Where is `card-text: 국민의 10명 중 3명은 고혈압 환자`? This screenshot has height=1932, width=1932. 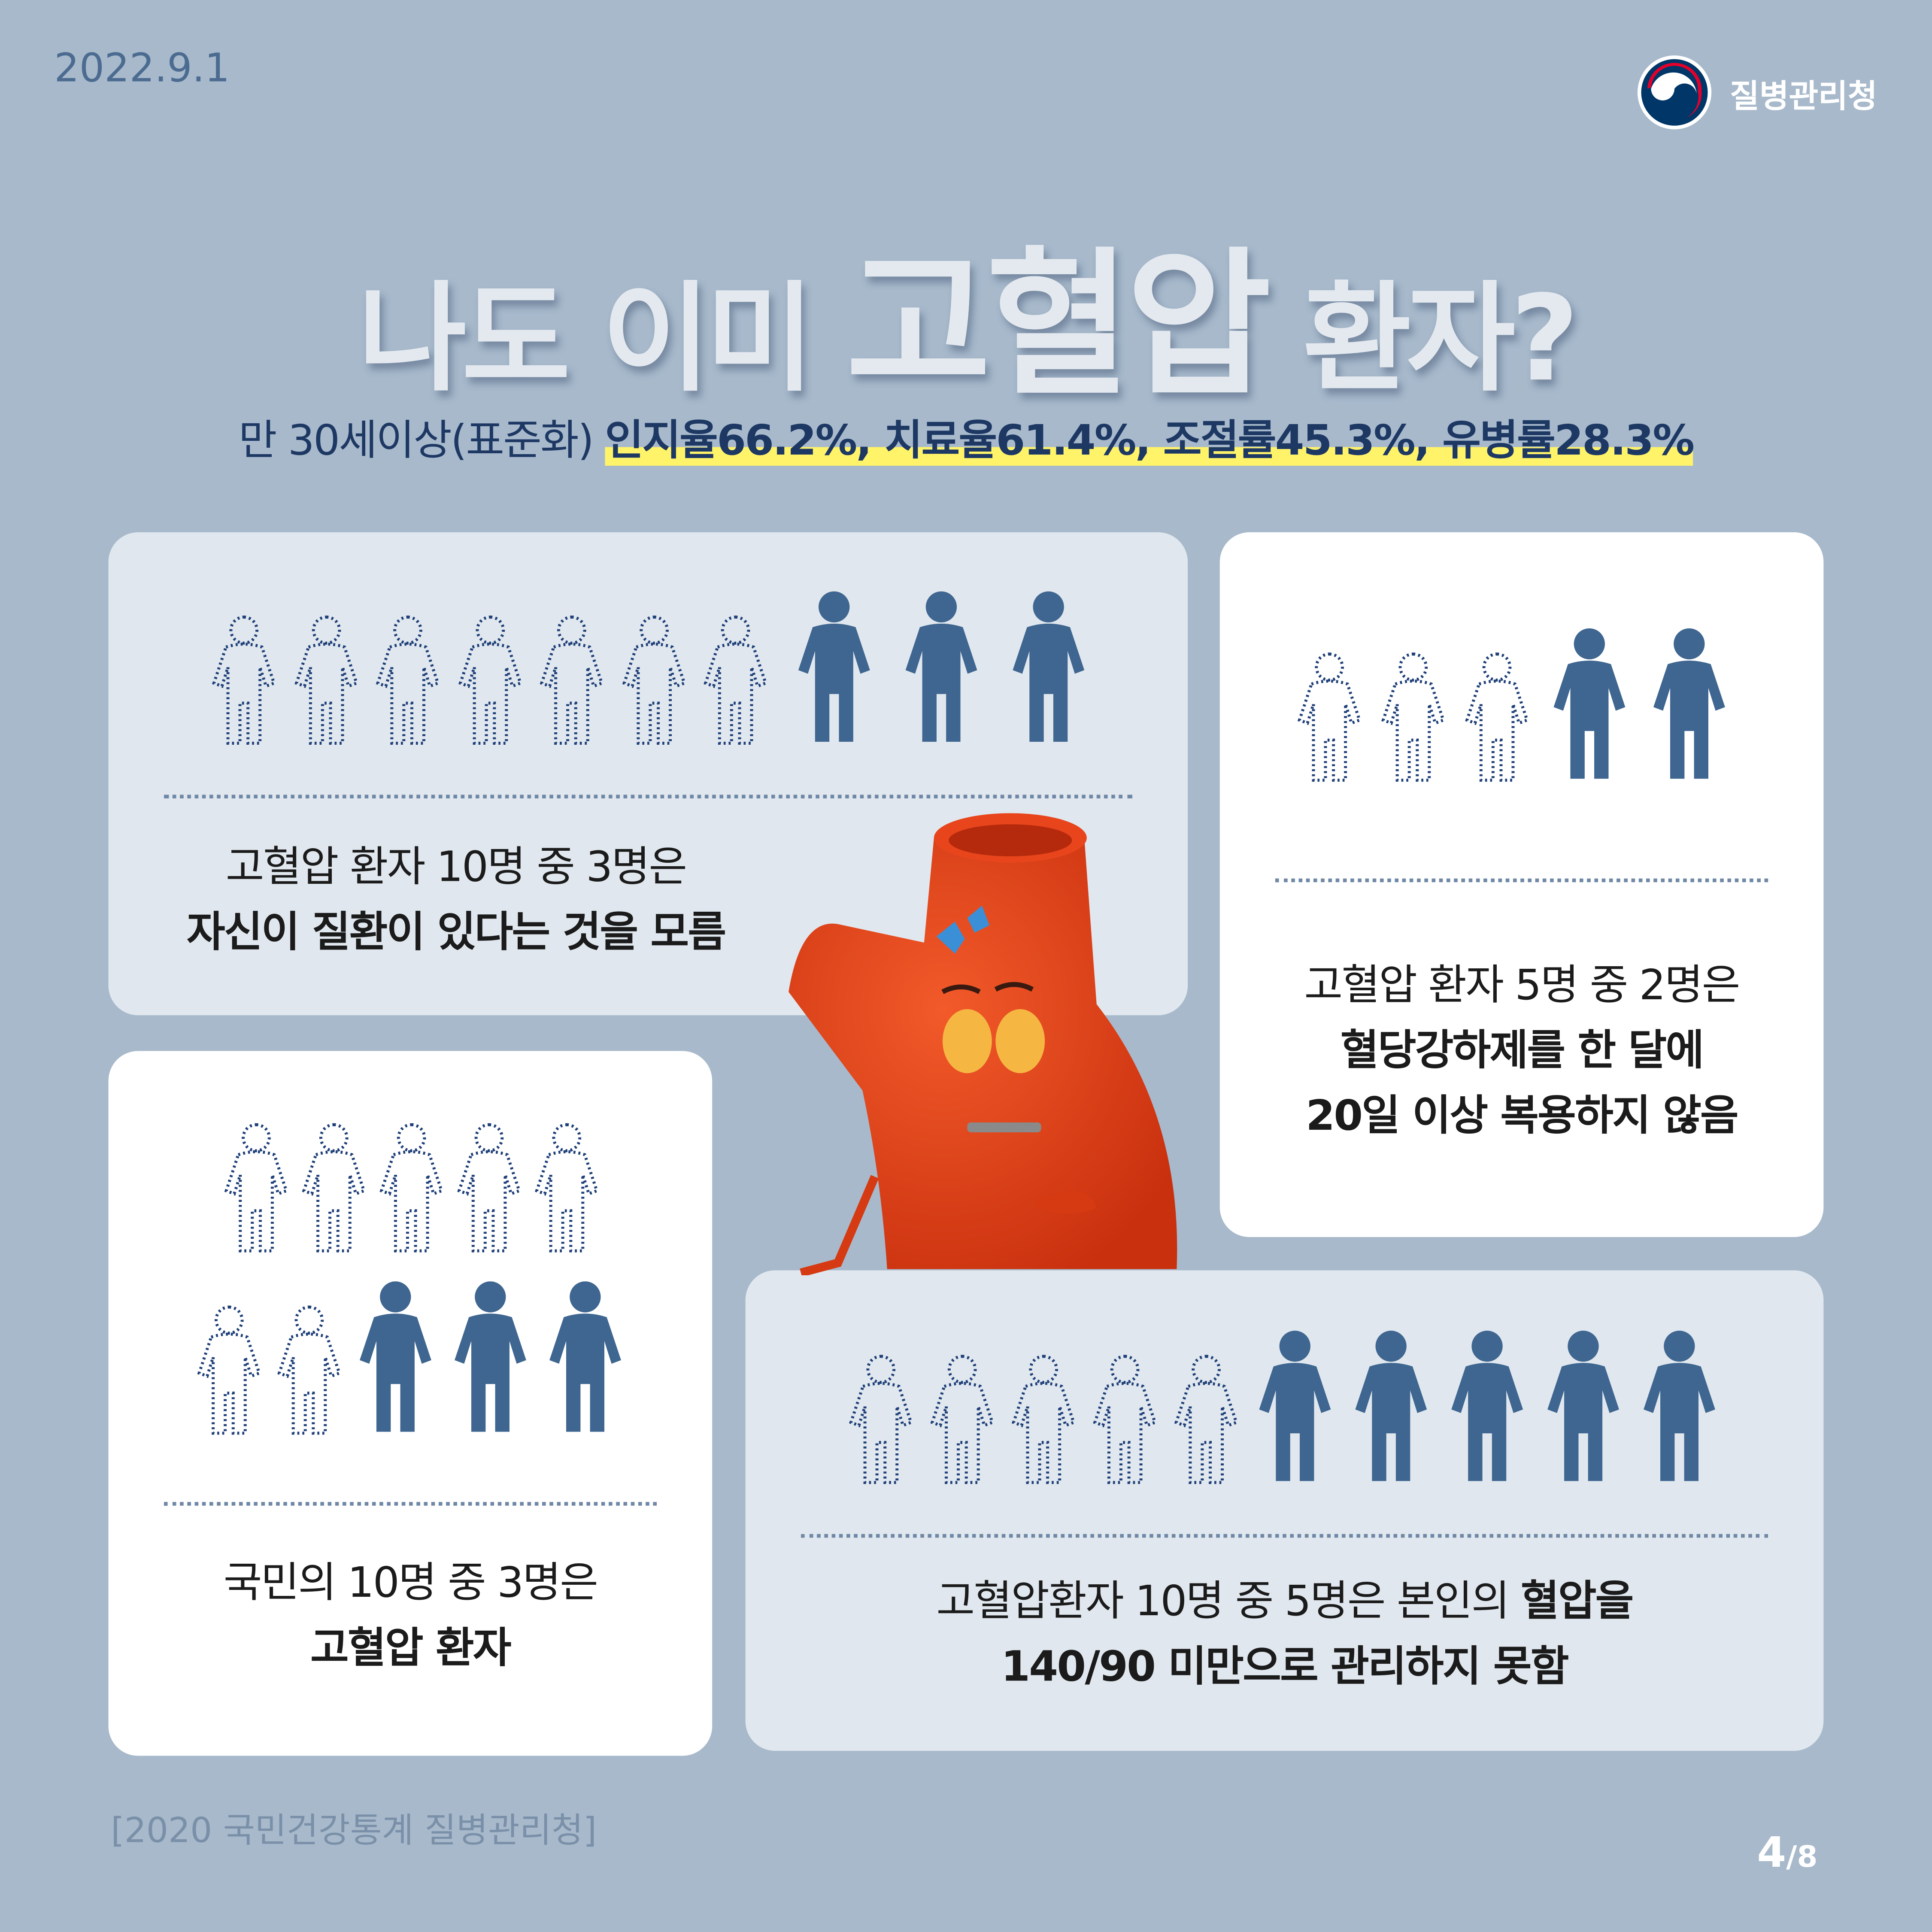 card-text: 국민의 10명 중 3명은 고혈압 환자 is located at coordinates (411, 1616).